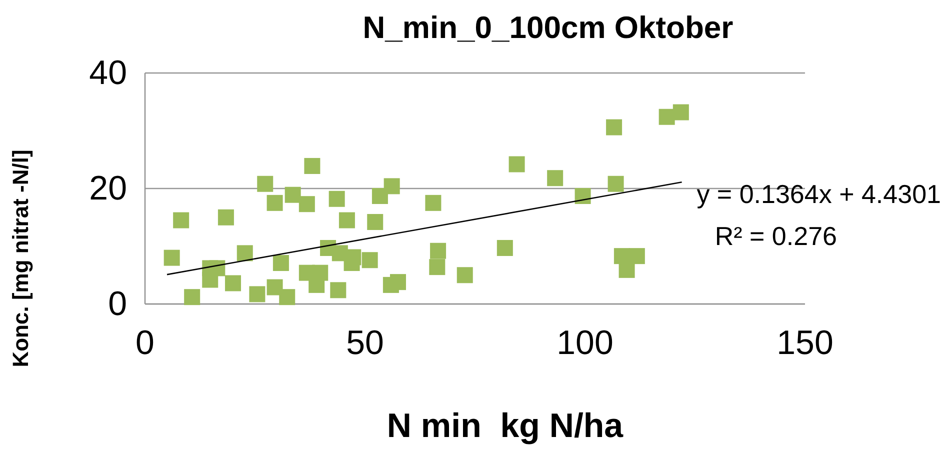  I want to click on annotation: R² = 0.276, so click(775, 236).